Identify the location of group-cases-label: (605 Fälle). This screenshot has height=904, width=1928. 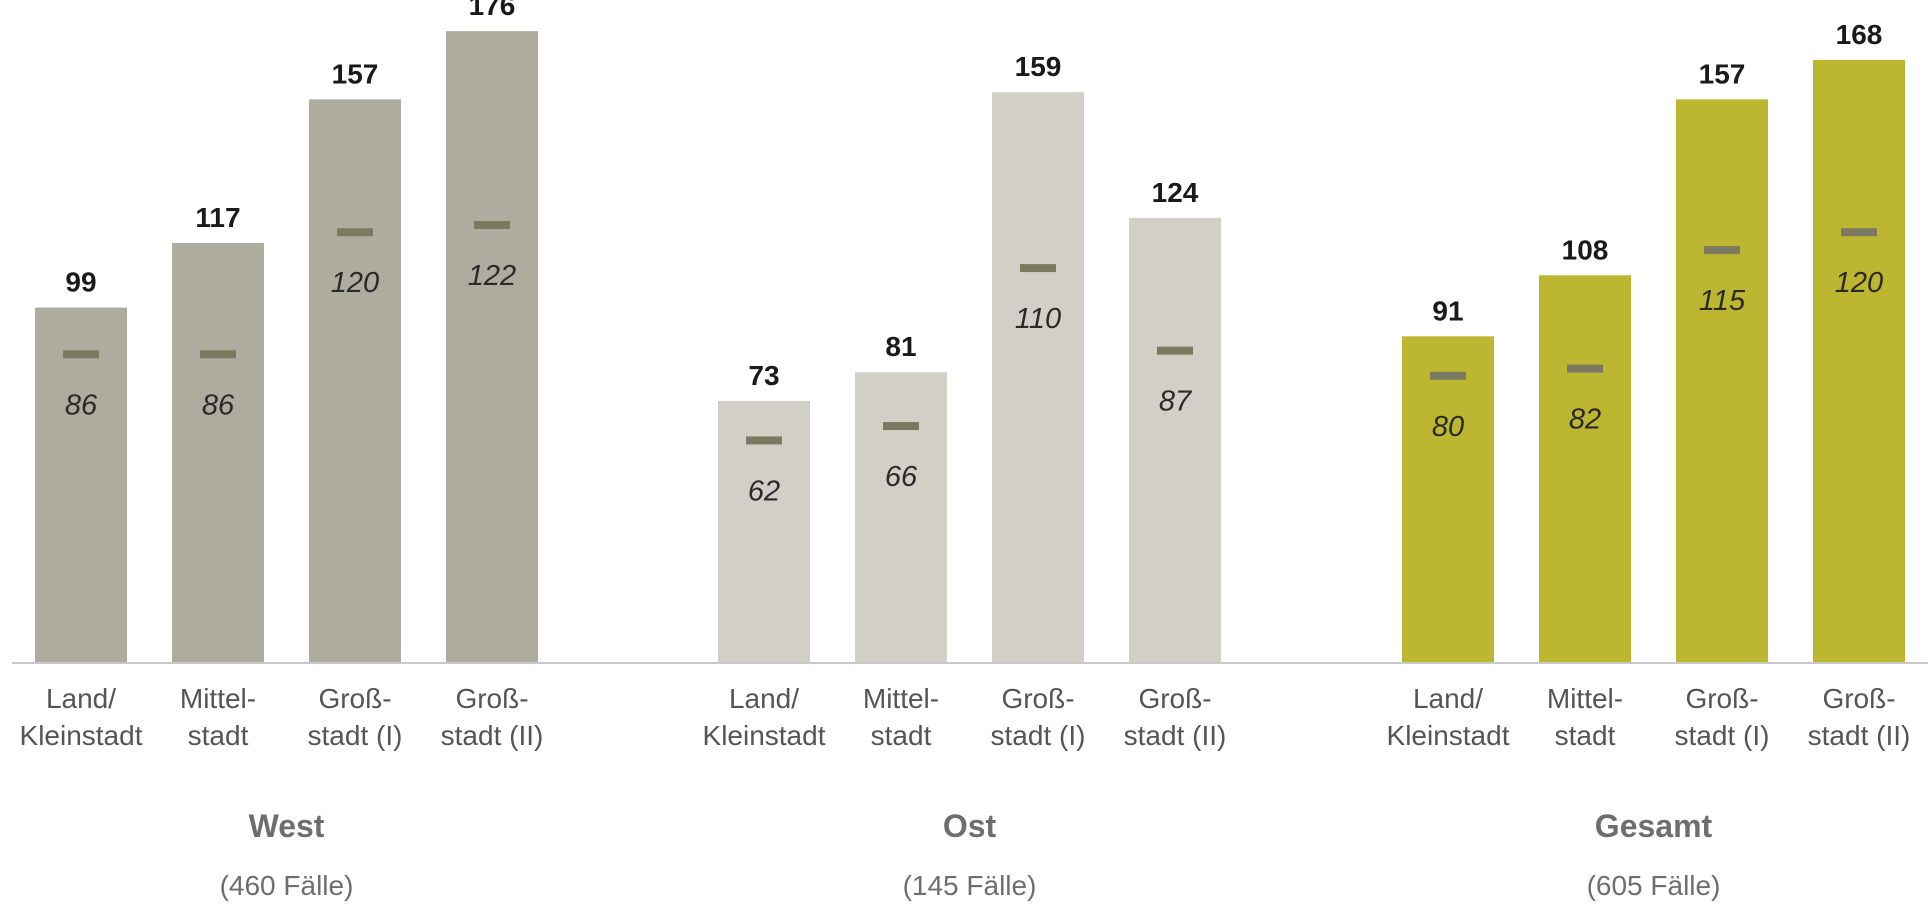
(1654, 885).